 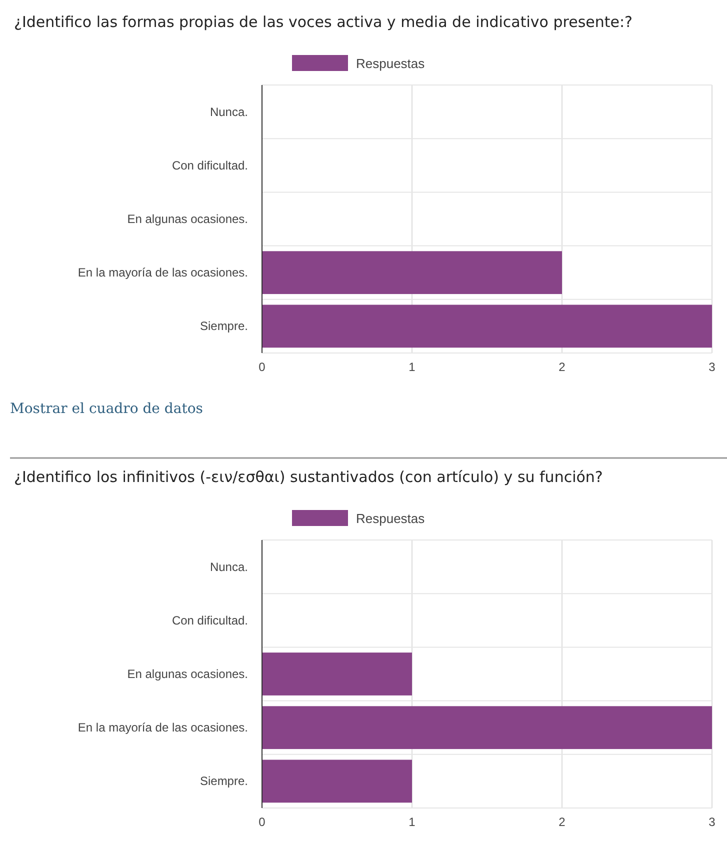 What do you see at coordinates (308, 477) in the screenshot?
I see `chart-title: ¿Identifico los infinitivos (-ειν/εσθαι) sustantivados (con artículo) y su función?` at bounding box center [308, 477].